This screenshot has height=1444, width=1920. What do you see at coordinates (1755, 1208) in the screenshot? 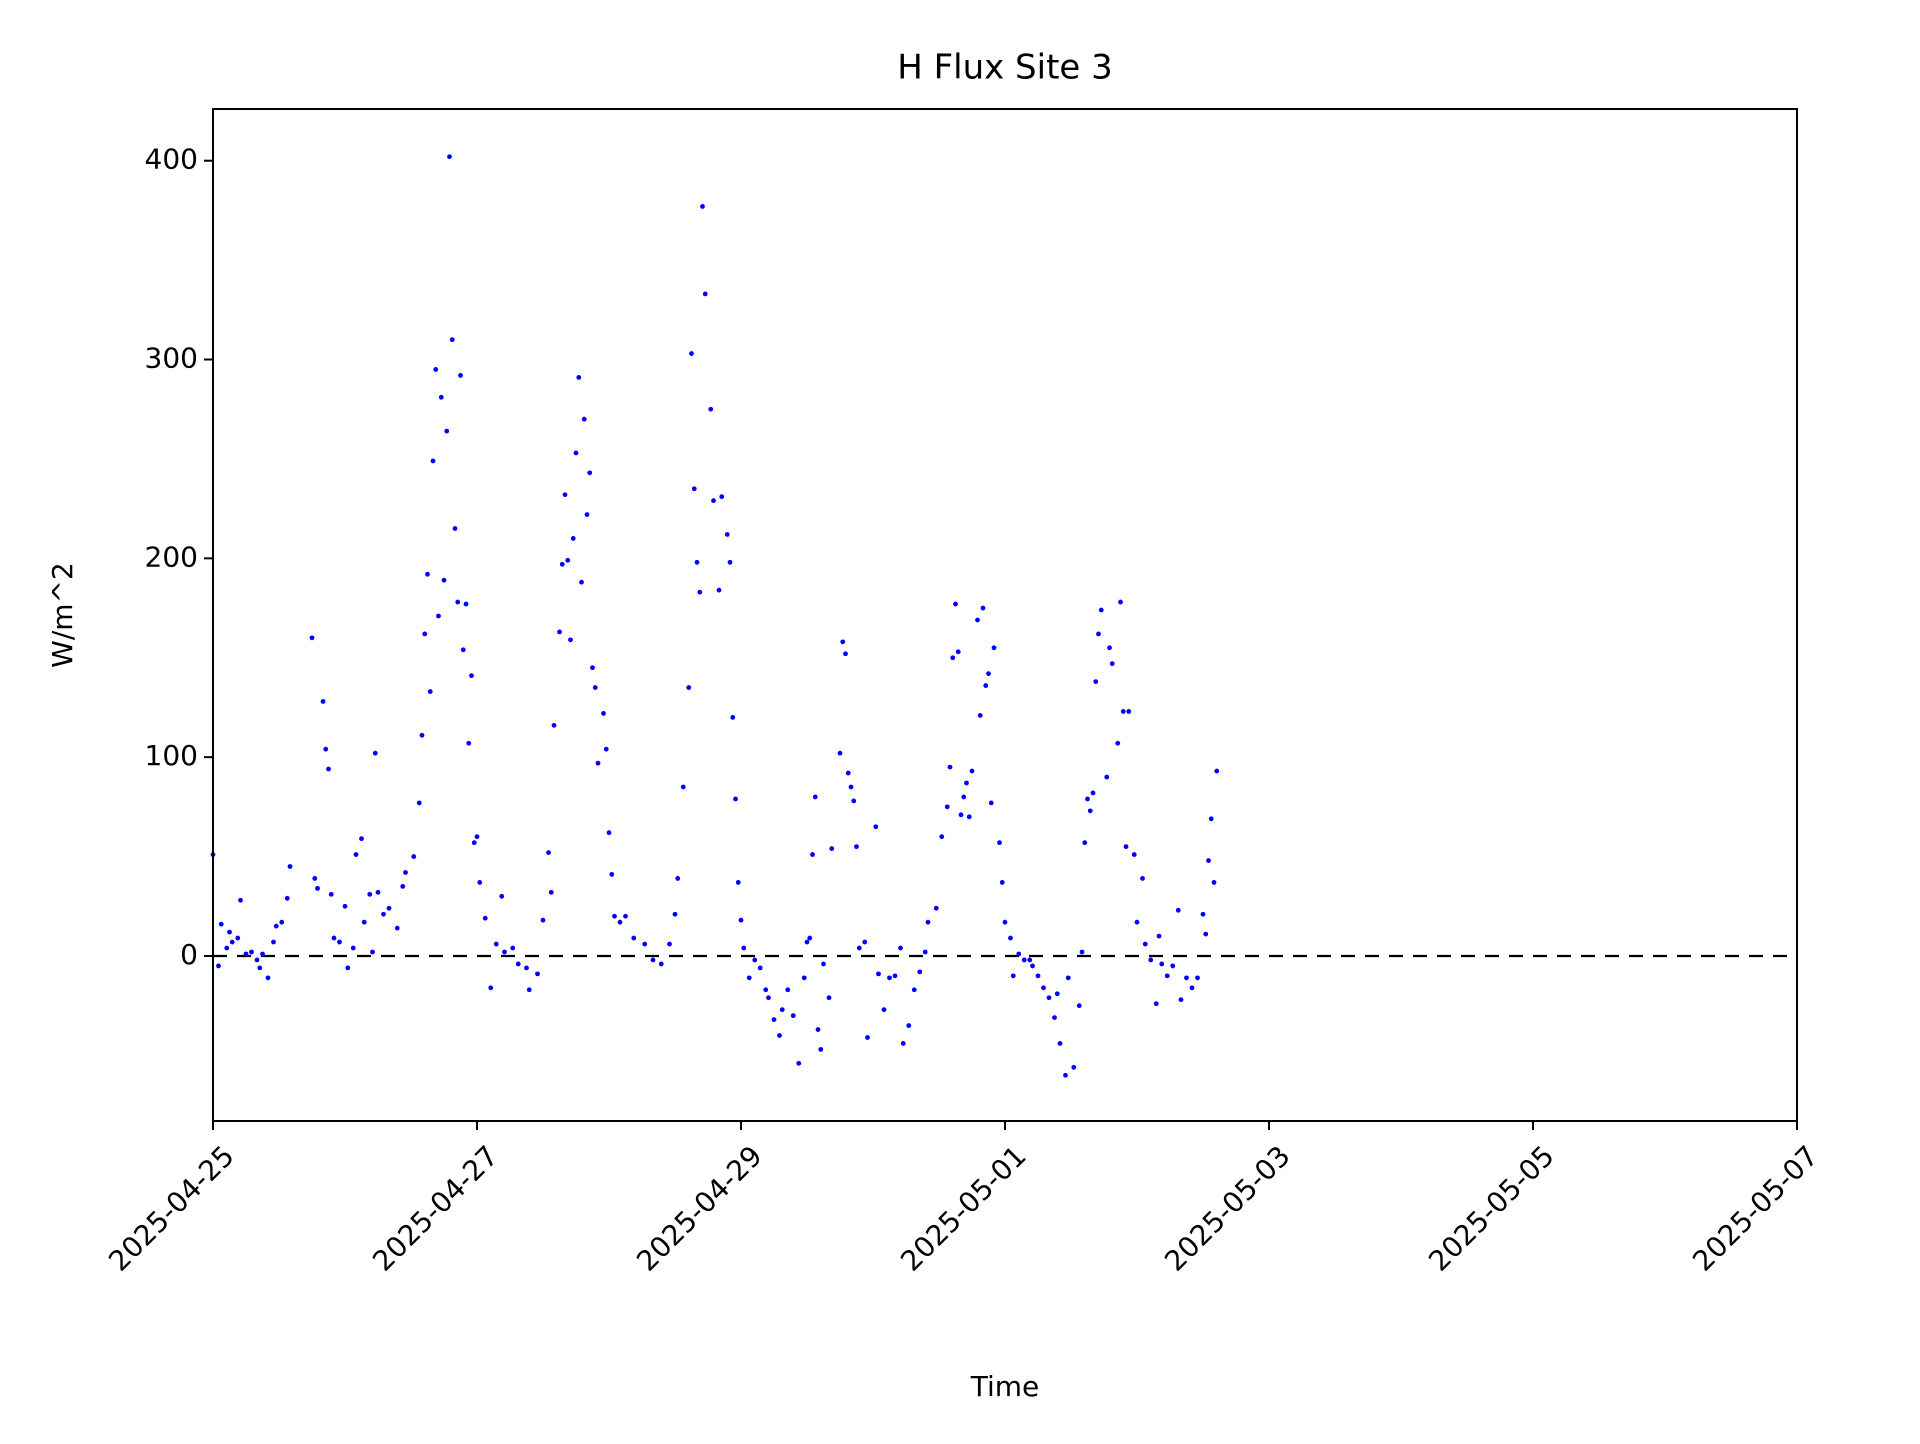
I see `x-tick-label: 2025-05-07` at bounding box center [1755, 1208].